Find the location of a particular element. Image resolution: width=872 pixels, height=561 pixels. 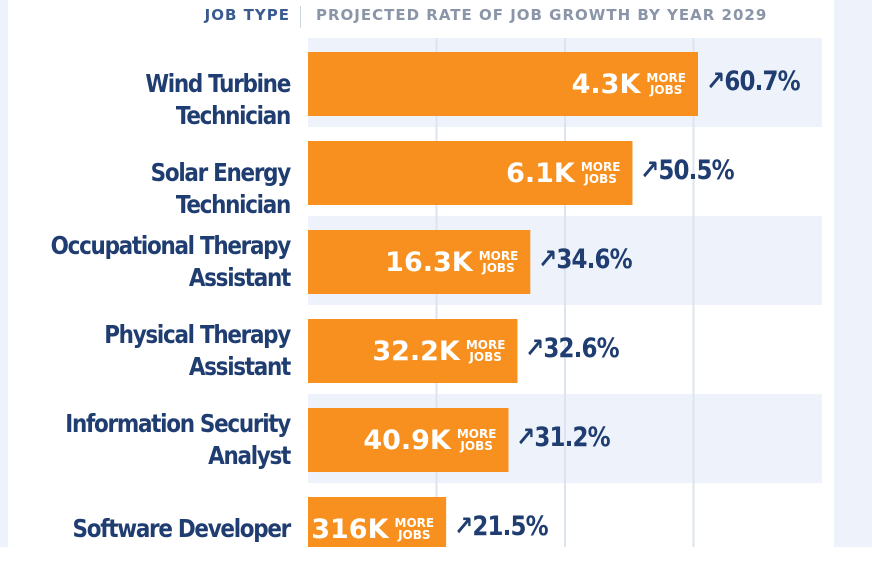

bar-label: 16.3K MORE JOBS is located at coordinates (413, 262).